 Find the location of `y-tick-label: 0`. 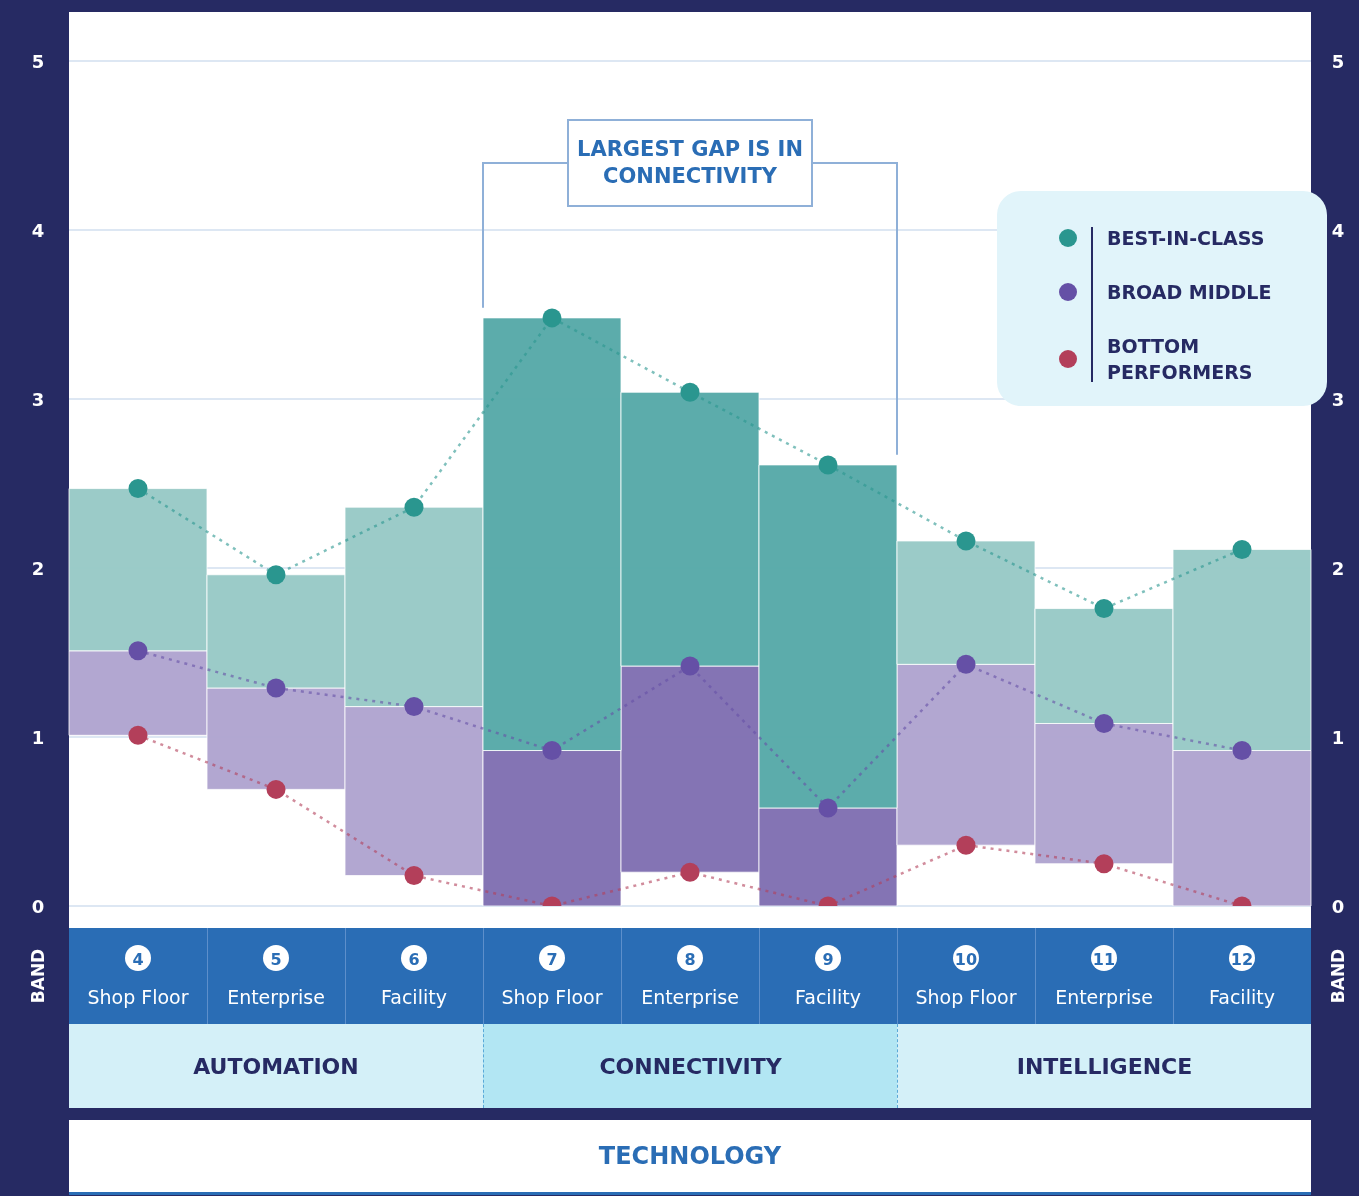

y-tick-label: 0 is located at coordinates (38, 906).